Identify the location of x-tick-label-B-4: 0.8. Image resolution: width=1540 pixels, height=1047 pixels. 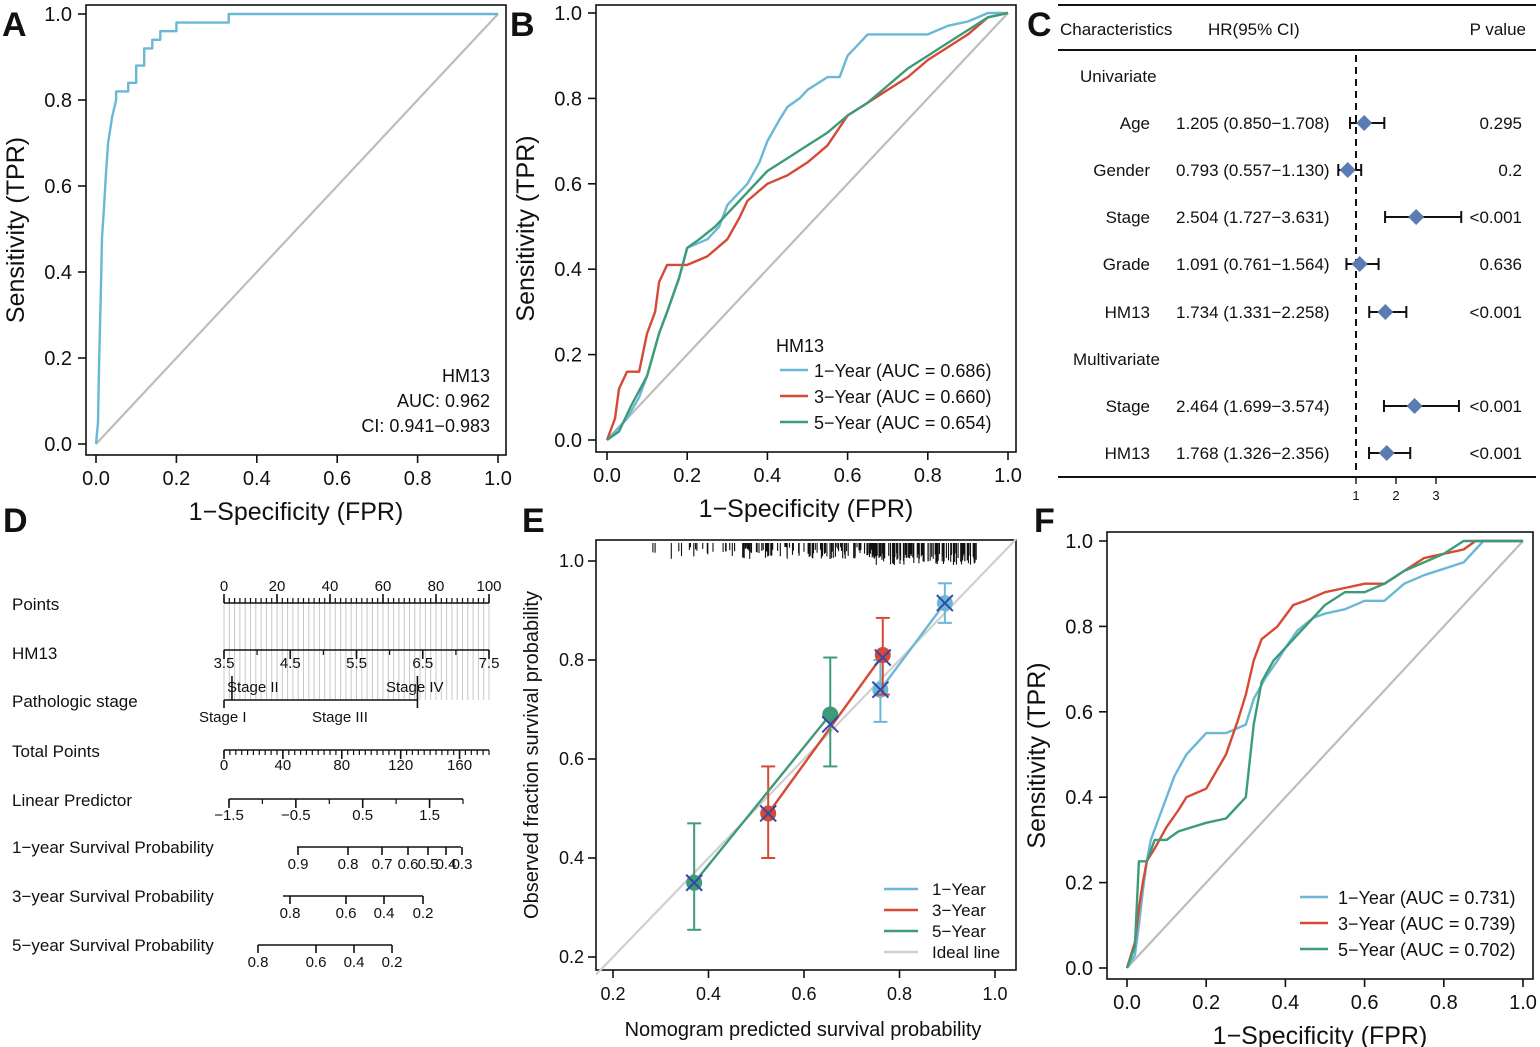
(928, 476).